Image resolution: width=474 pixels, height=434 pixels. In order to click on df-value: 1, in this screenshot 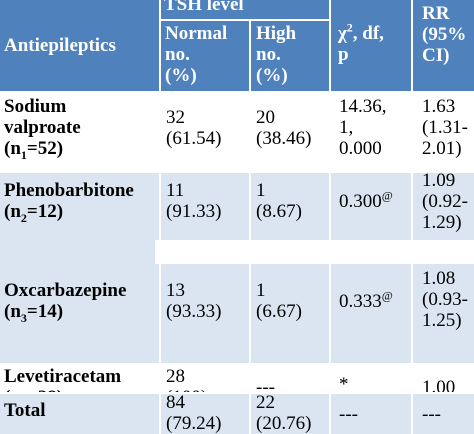, I will do `click(346, 127)`.